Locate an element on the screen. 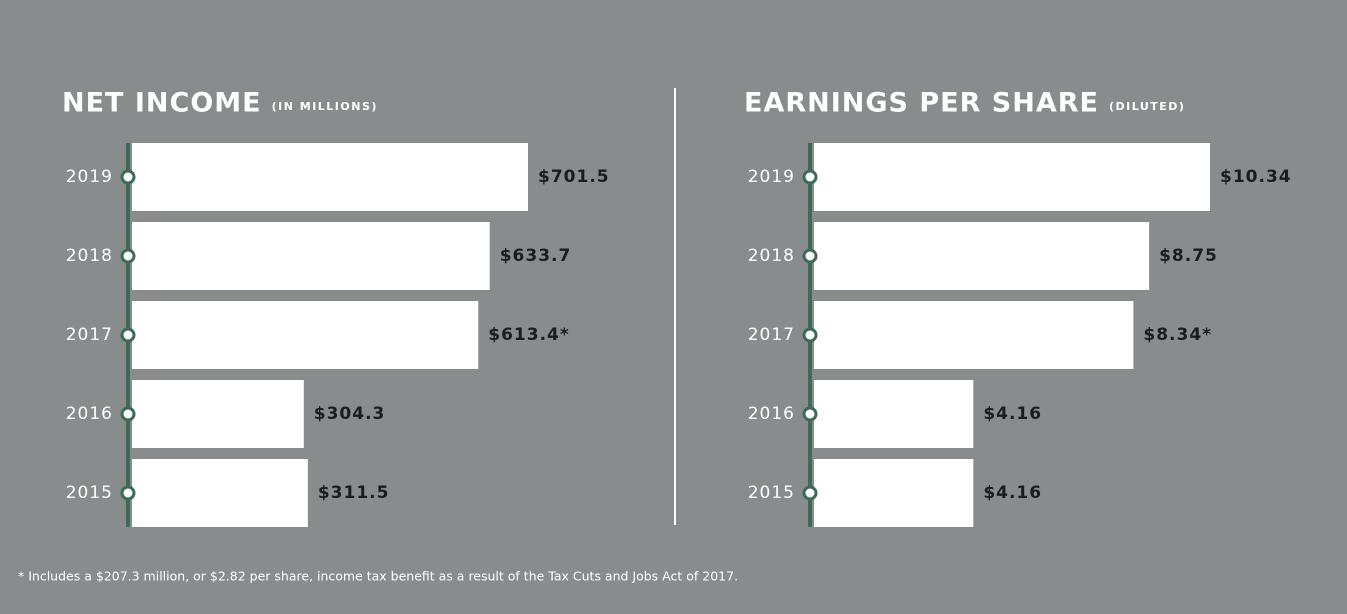  value-label: $304.3 is located at coordinates (350, 414).